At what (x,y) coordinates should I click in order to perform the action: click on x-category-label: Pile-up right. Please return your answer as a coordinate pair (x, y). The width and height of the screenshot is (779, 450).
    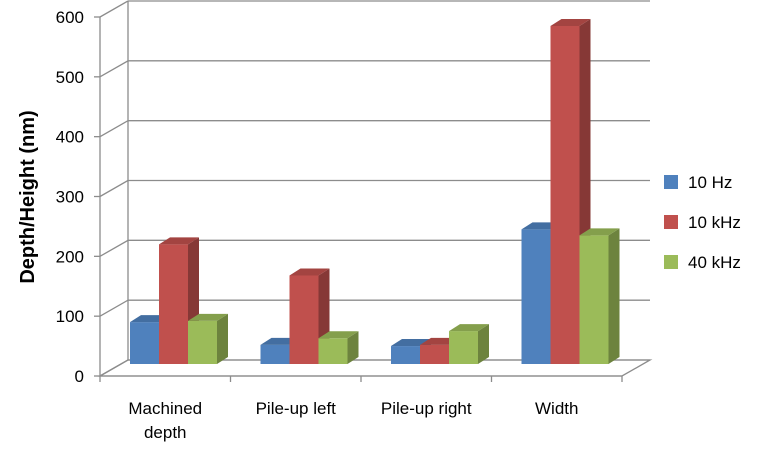
    Looking at the image, I should click on (426, 408).